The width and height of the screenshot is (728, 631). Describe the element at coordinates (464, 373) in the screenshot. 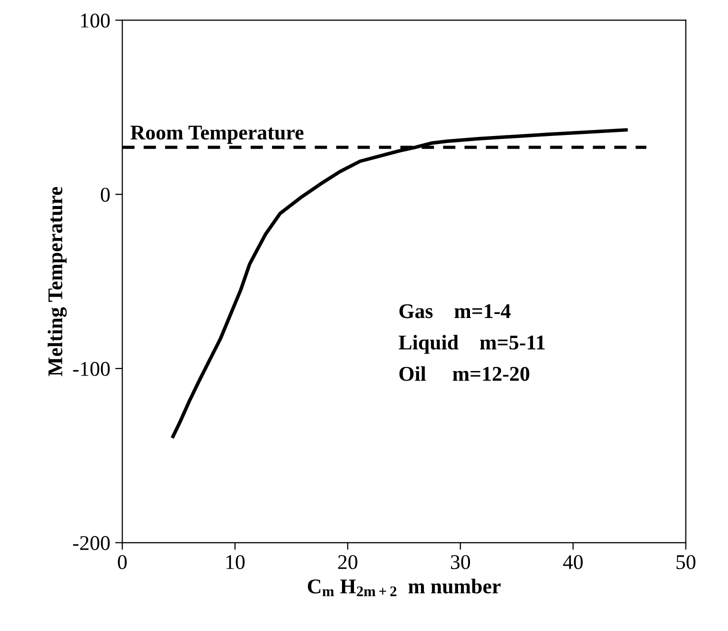

I see `annotation: Oil m=12-20` at that location.